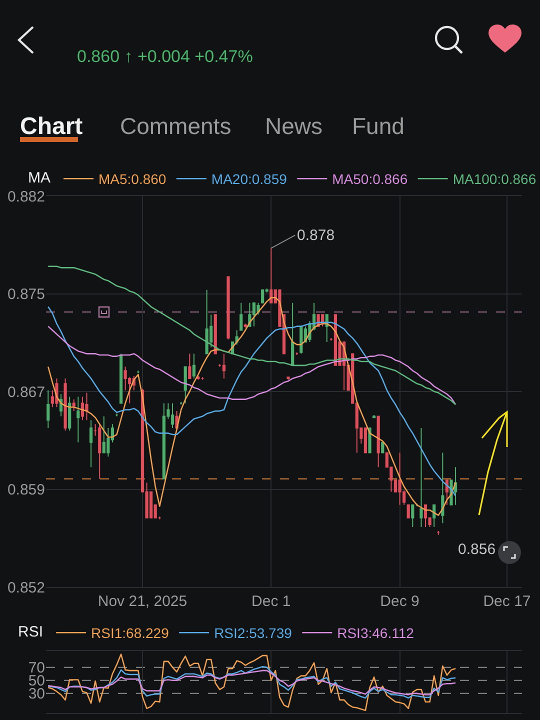  Describe the element at coordinates (370, 179) in the screenshot. I see `legend-label: MA50:0.866` at that location.